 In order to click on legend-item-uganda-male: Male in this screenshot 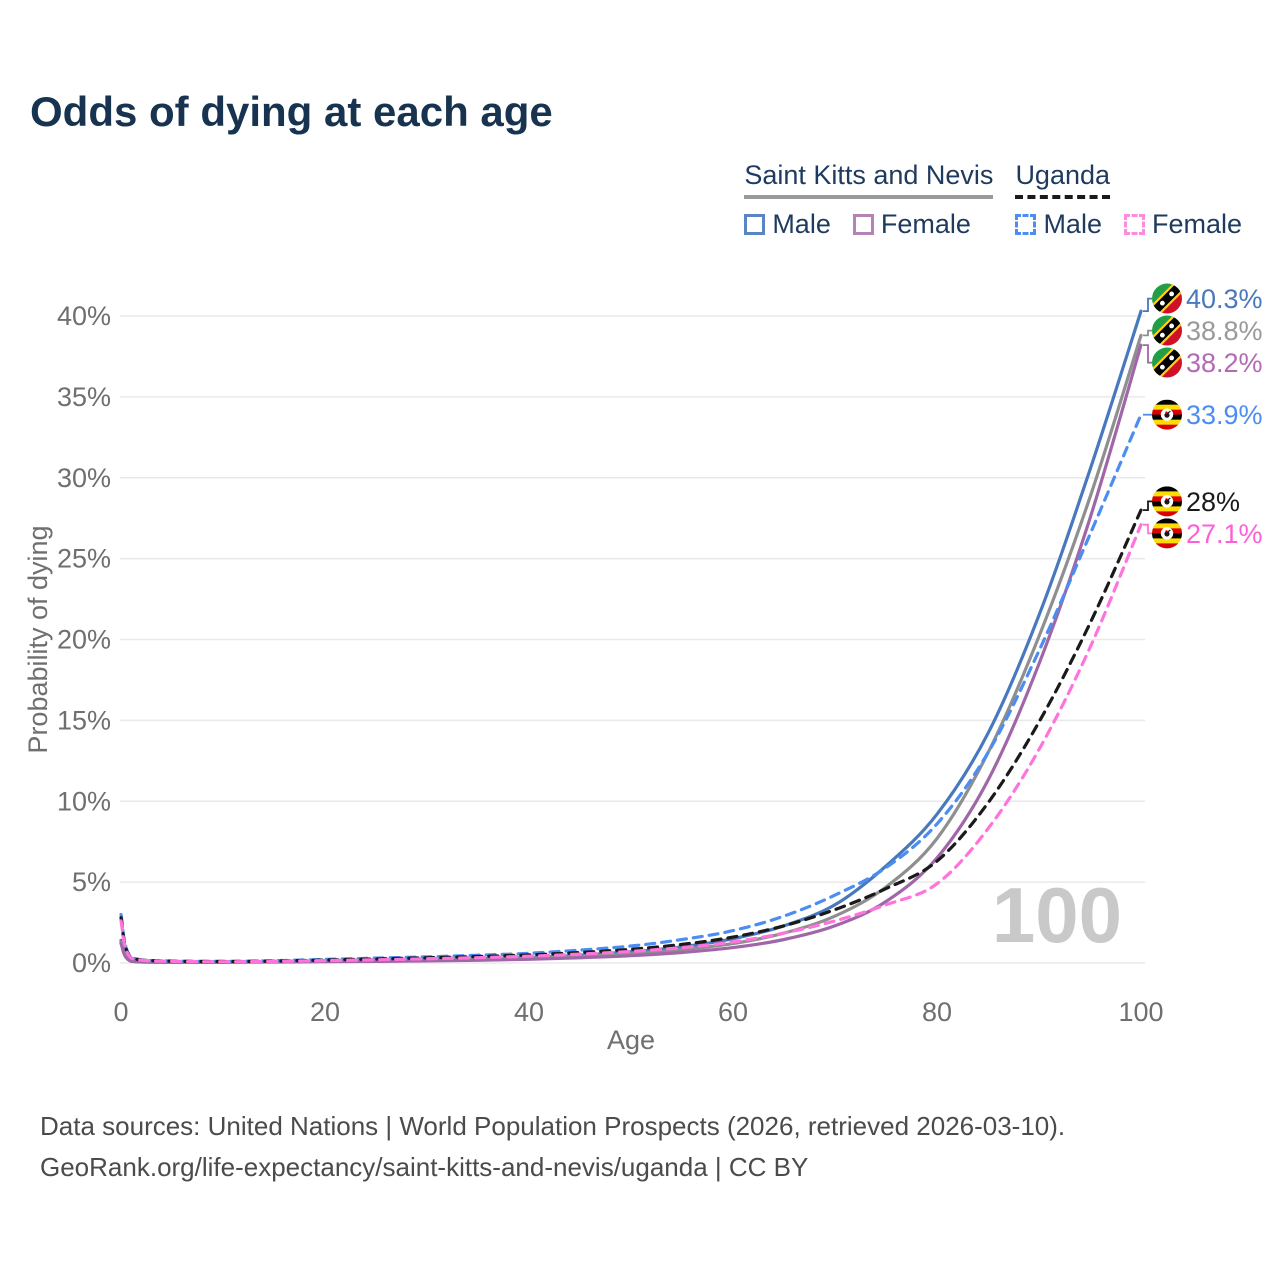, I will do `click(1058, 224)`.